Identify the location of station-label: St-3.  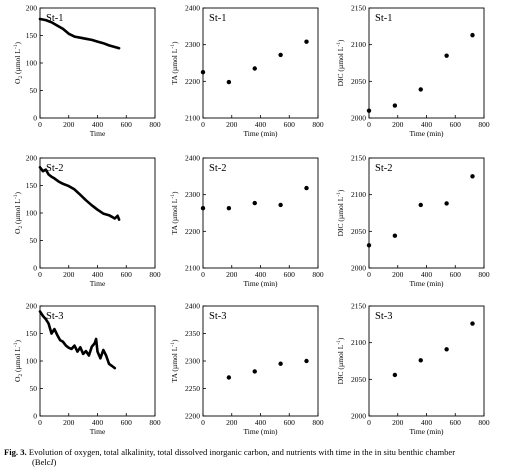
(384, 316).